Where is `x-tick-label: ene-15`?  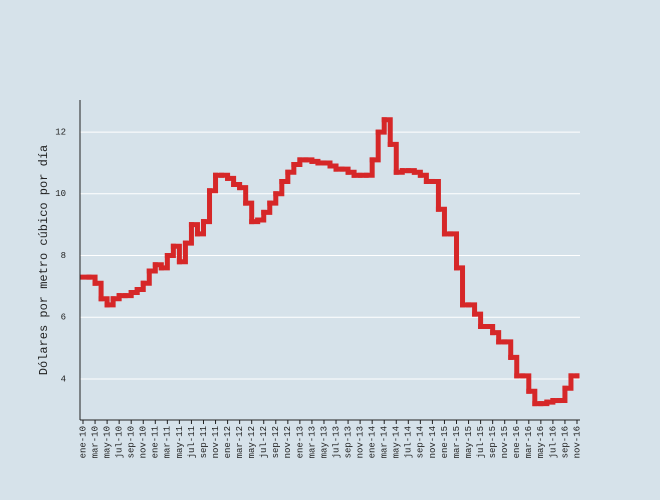
x-tick-label: ene-15 is located at coordinates (445, 442).